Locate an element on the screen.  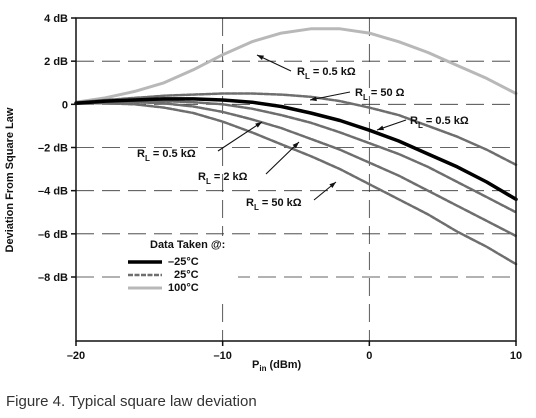
x-axis-label-main: P is located at coordinates (255, 365).